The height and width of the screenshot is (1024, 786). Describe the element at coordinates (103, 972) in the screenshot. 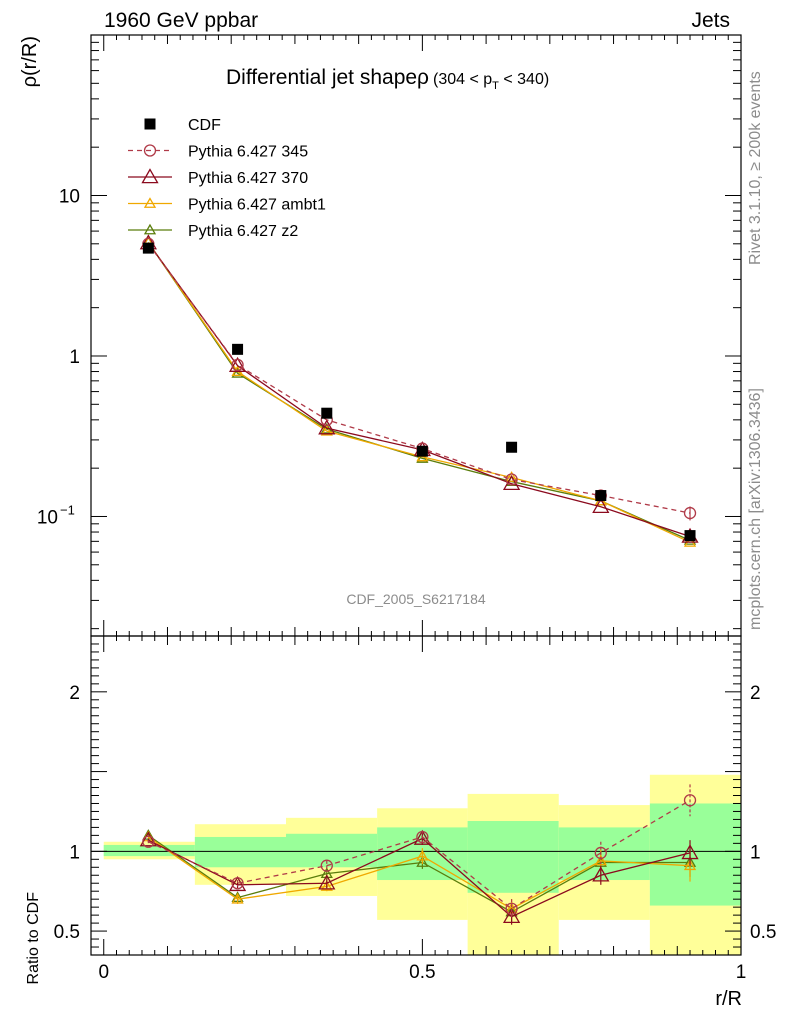

I see `x-tick-label: 0` at that location.